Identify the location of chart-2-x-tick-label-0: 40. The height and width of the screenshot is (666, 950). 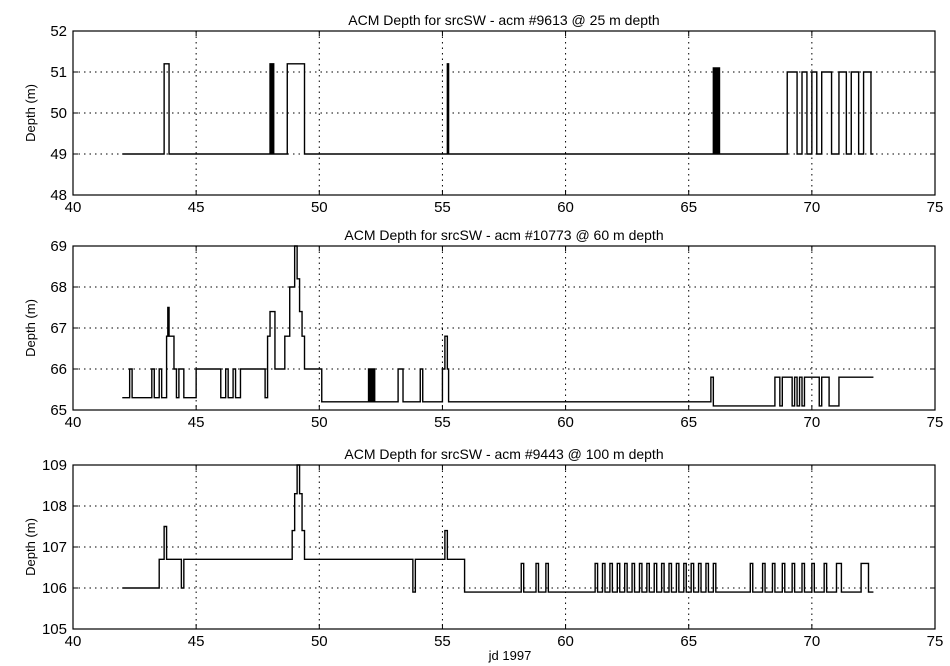
(73, 422).